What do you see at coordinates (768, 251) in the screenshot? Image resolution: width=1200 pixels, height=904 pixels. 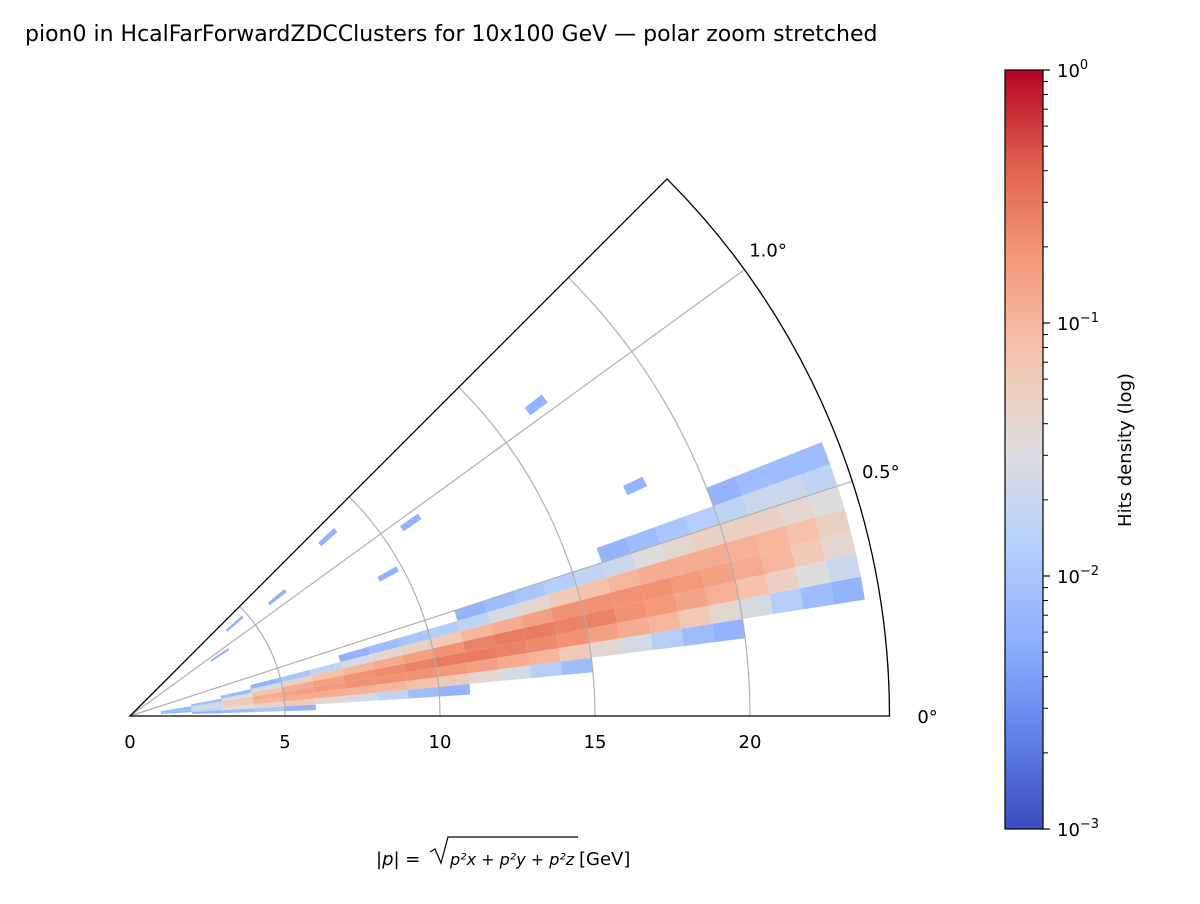 I see `theta-tick-label: 1.0°` at bounding box center [768, 251].